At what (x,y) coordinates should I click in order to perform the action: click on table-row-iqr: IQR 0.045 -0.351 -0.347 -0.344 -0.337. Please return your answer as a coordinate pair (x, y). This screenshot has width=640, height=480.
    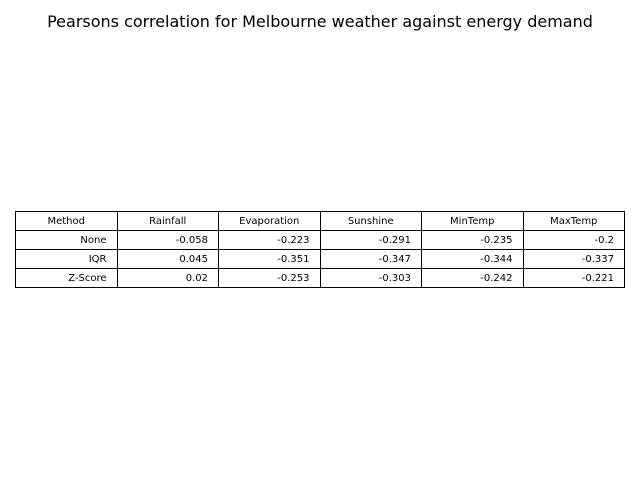
    Looking at the image, I should click on (320, 259).